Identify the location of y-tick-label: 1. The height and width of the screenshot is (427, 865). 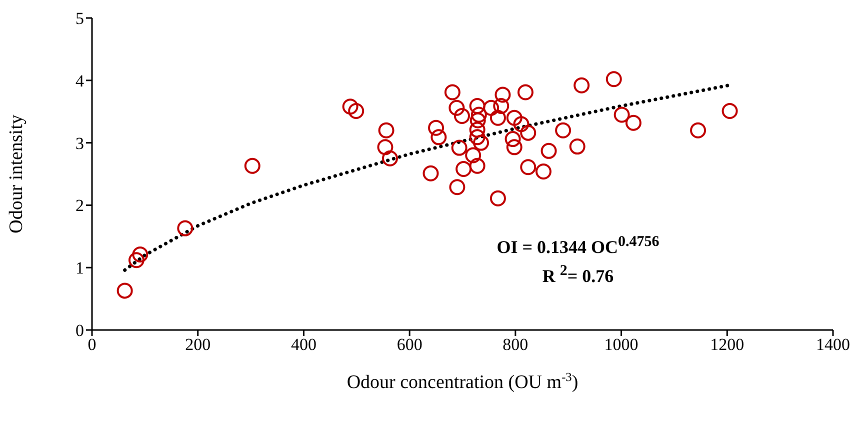
(80, 268).